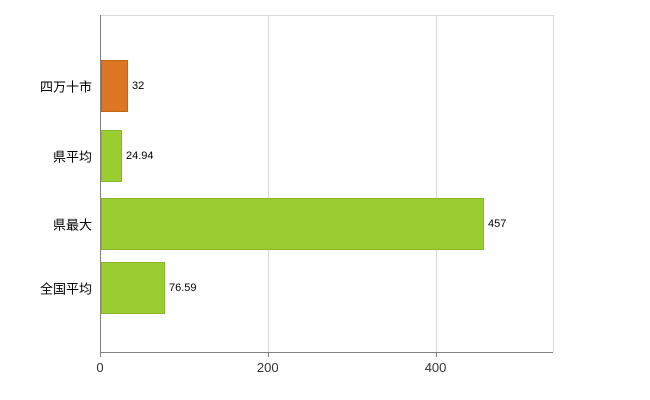 The width and height of the screenshot is (650, 400). What do you see at coordinates (267, 367) in the screenshot?
I see `x-axis-tick-label: 200` at bounding box center [267, 367].